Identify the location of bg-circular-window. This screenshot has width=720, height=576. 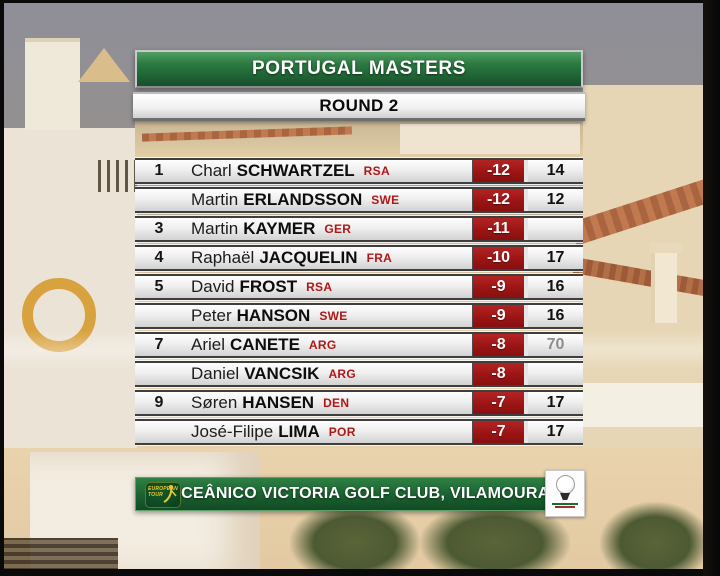
(59, 315).